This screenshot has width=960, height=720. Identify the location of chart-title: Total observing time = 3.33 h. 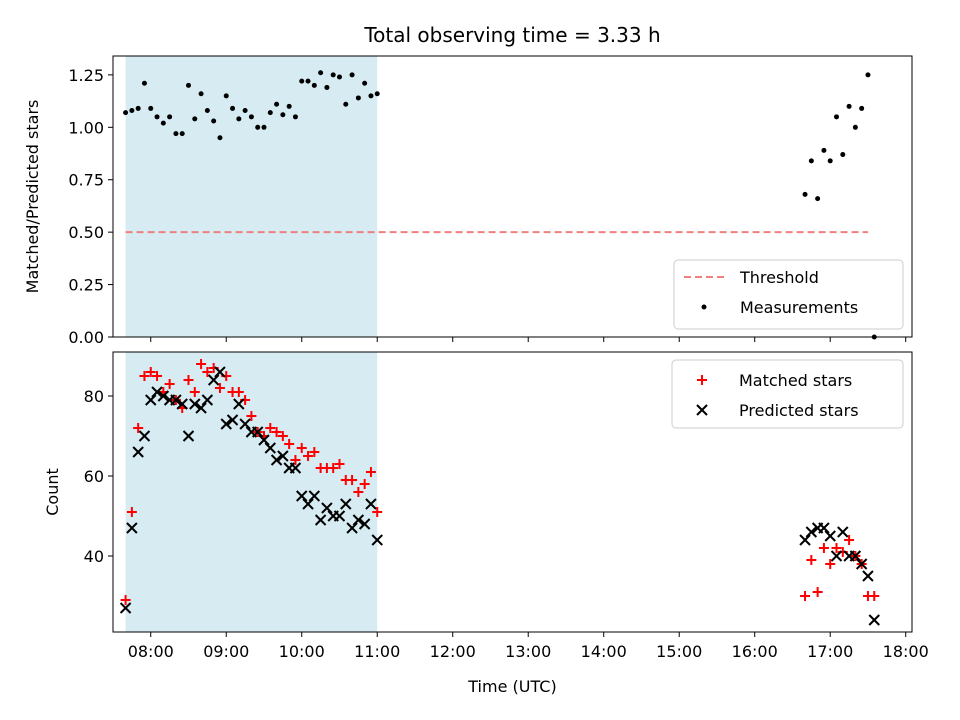
(511, 35).